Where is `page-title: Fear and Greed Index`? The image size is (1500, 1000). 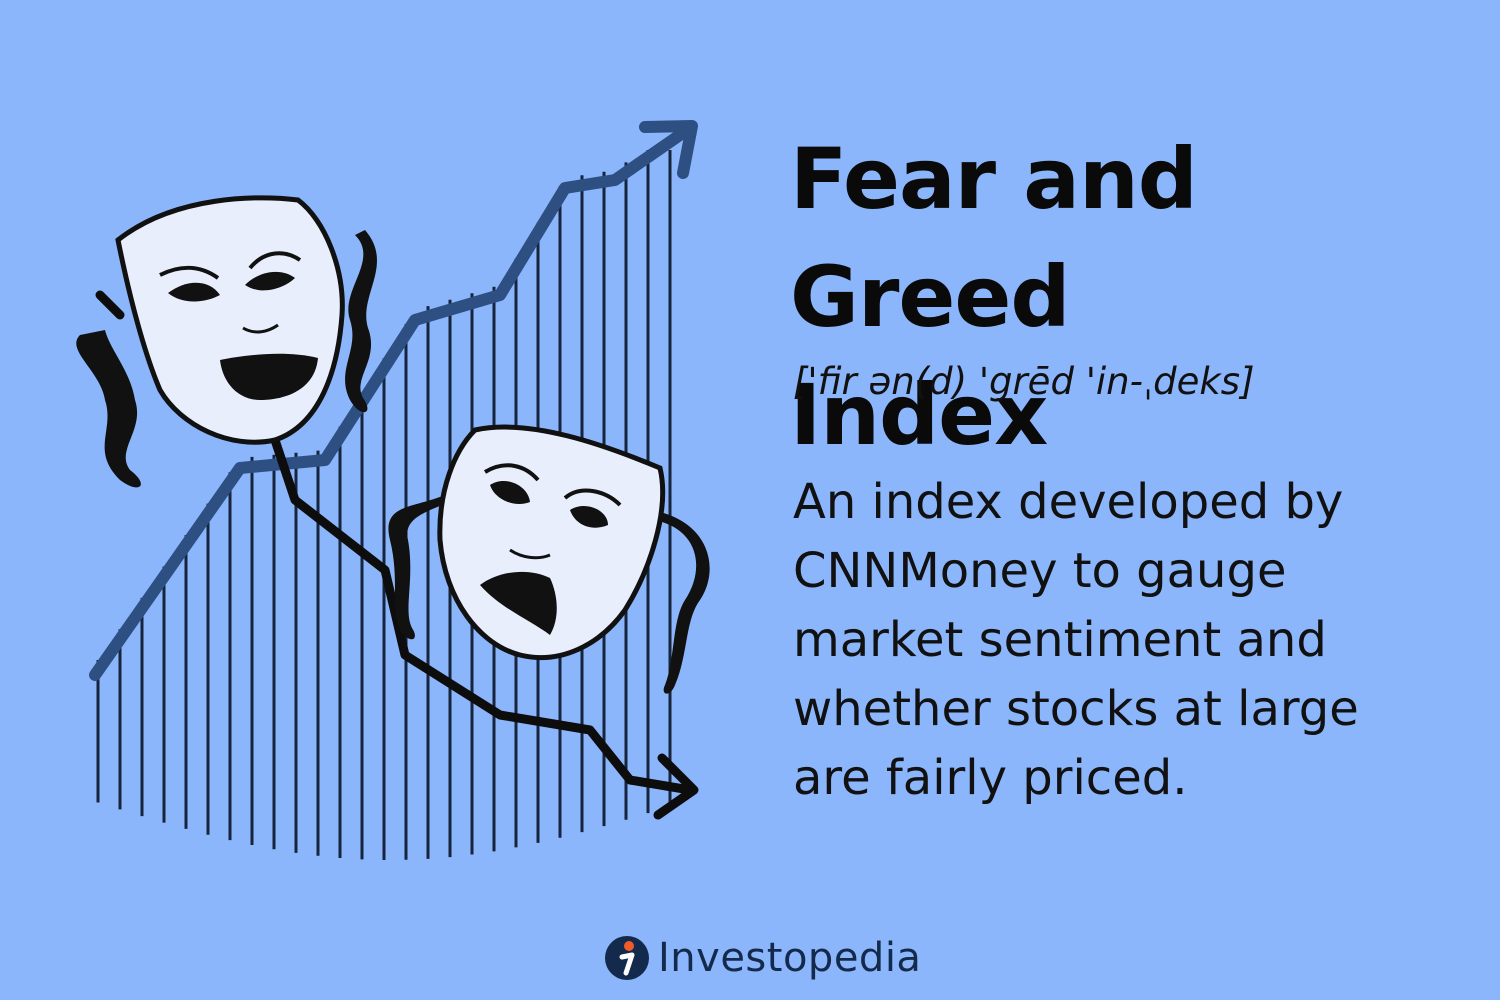 page-title: Fear and Greed Index is located at coordinates (994, 297).